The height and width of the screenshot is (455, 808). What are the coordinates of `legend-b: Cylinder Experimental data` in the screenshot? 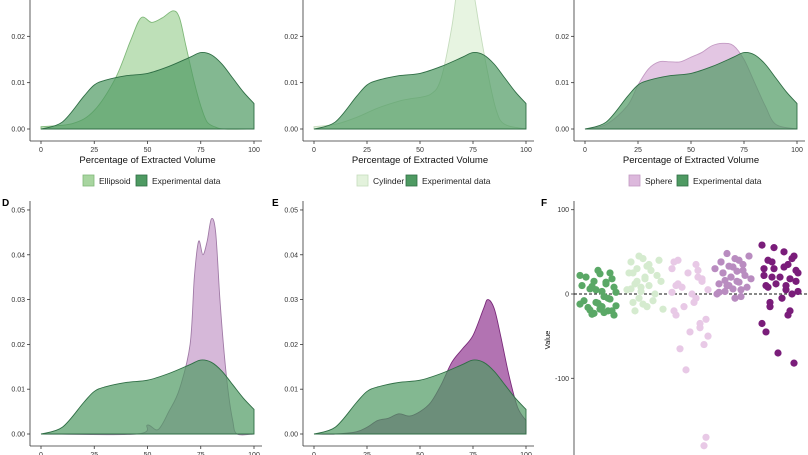 It's located at (423, 180).